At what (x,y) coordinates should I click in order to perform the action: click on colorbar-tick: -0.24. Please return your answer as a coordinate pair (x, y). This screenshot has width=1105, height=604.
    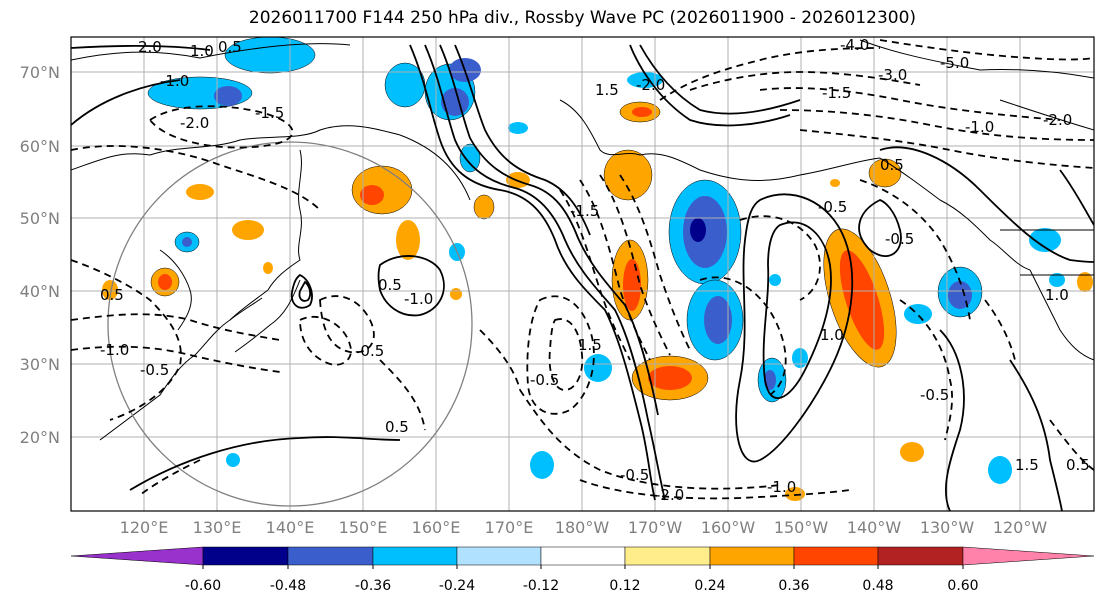
    Looking at the image, I should click on (457, 586).